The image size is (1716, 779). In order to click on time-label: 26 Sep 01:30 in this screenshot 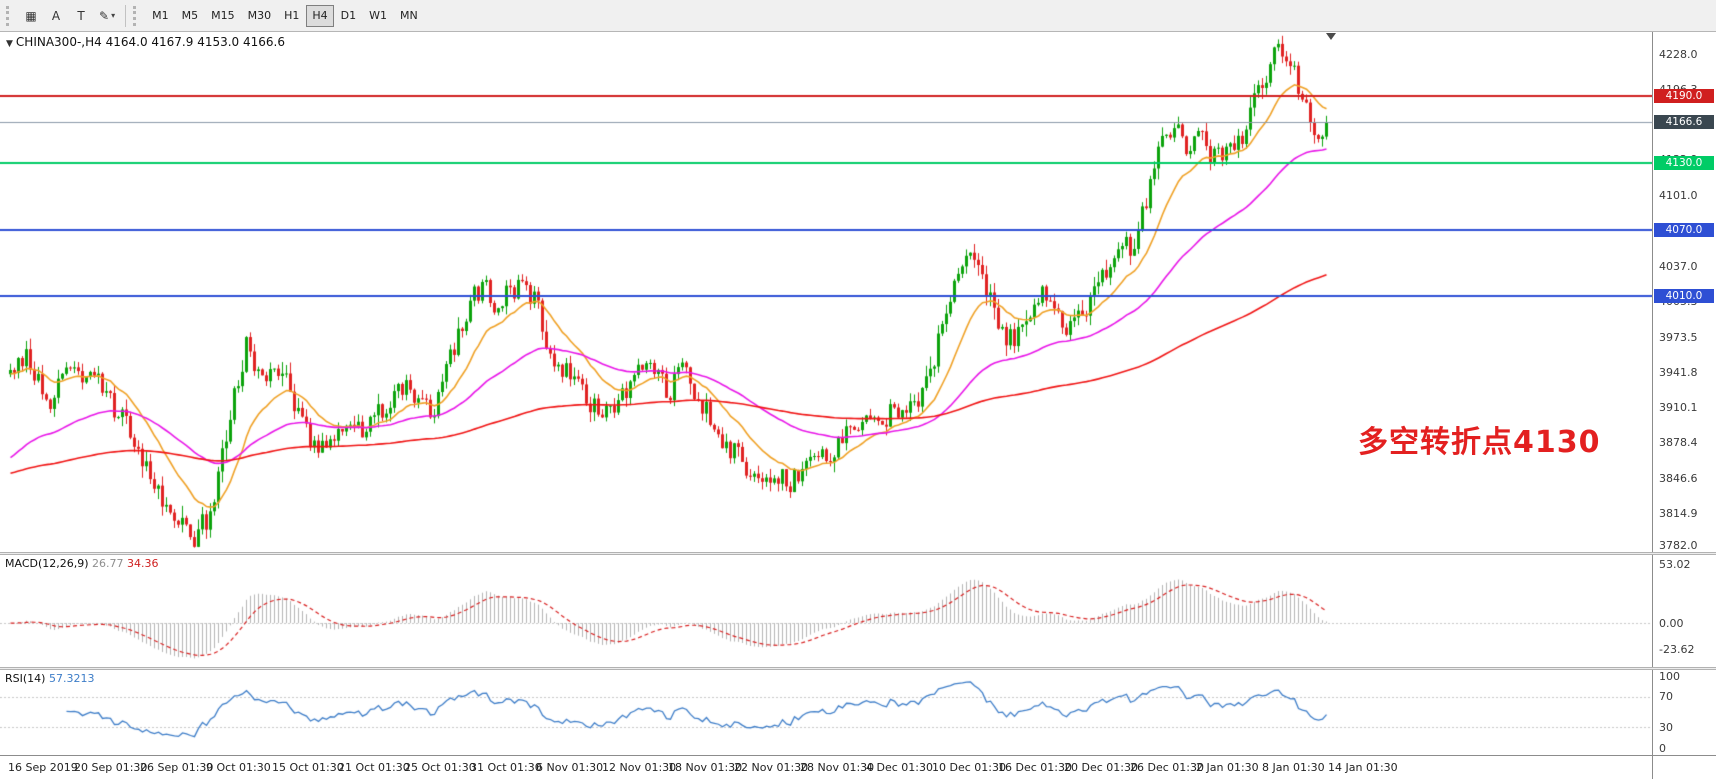, I will do `click(177, 767)`.